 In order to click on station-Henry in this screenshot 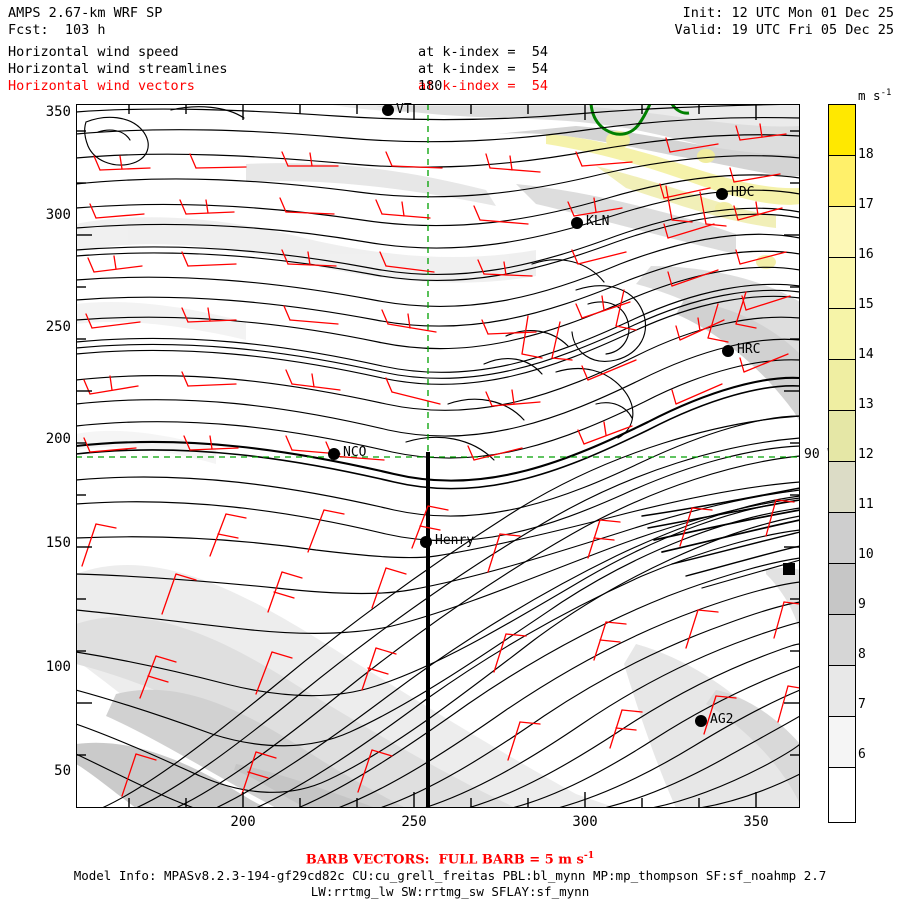, I will do `click(426, 542)`.